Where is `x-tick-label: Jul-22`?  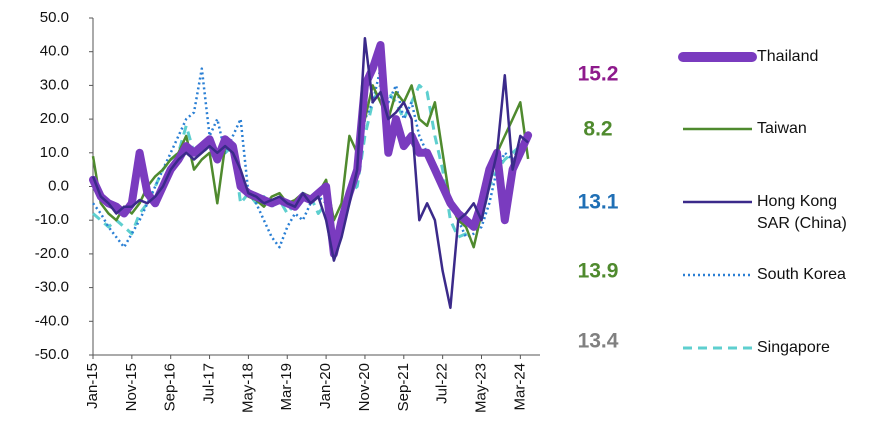
x-tick-label: Jul-22 is located at coordinates (442, 383).